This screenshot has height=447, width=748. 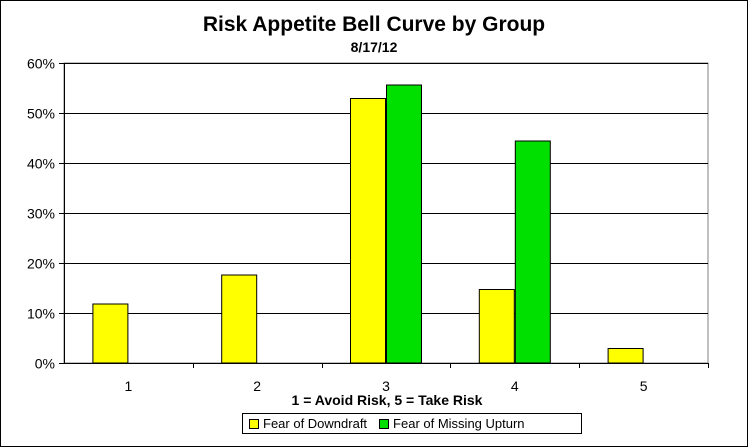 What do you see at coordinates (41, 64) in the screenshot?
I see `y-tick-label: 60%` at bounding box center [41, 64].